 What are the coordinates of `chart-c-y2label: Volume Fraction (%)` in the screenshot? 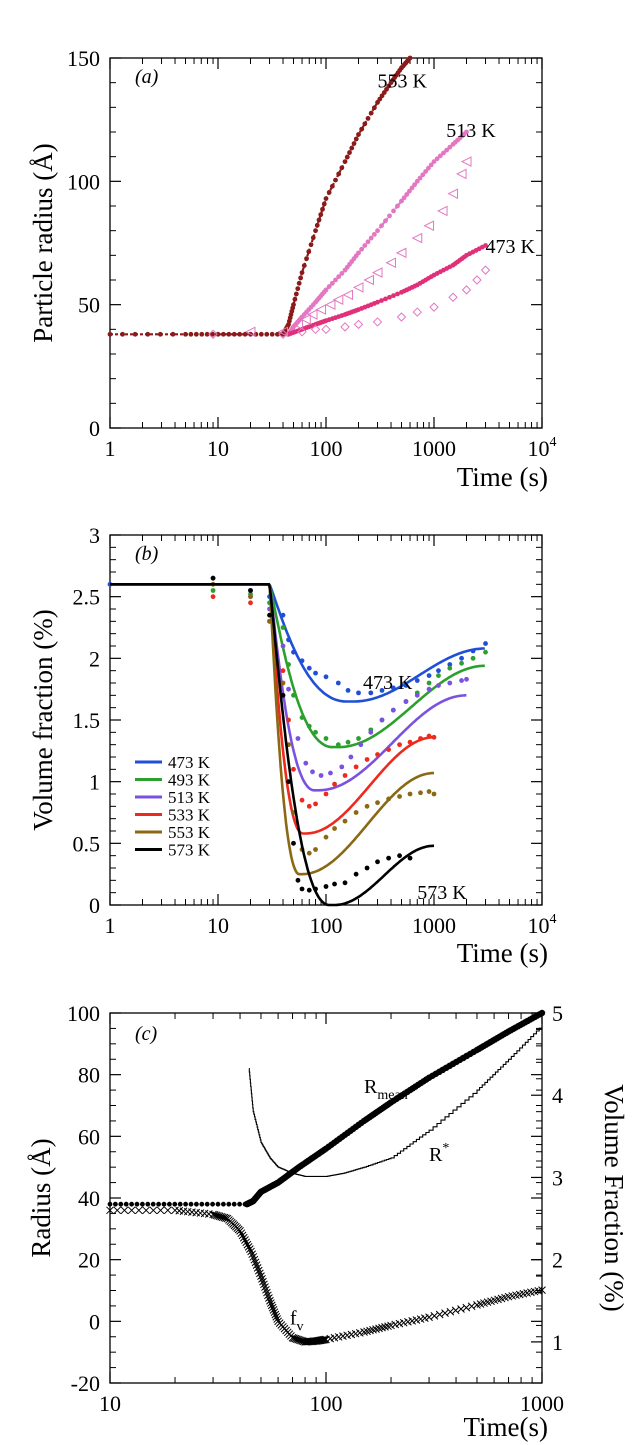 It's located at (614, 1197).